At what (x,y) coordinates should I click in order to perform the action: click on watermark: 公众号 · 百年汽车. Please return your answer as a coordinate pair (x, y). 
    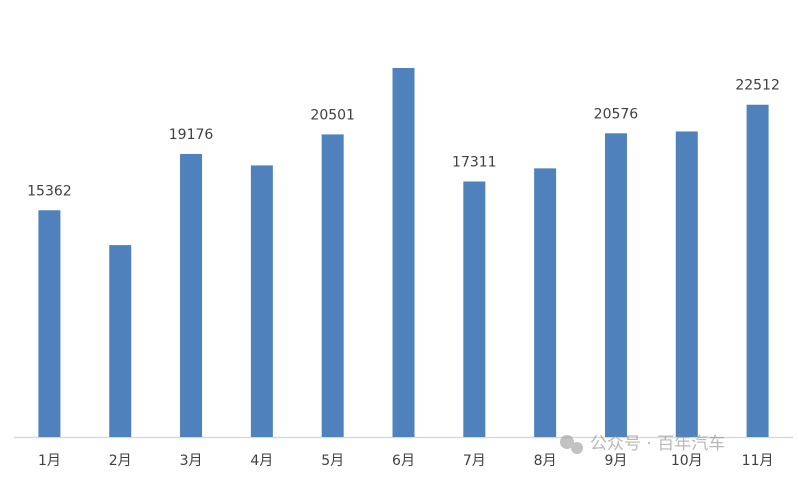
    Looking at the image, I should click on (642, 444).